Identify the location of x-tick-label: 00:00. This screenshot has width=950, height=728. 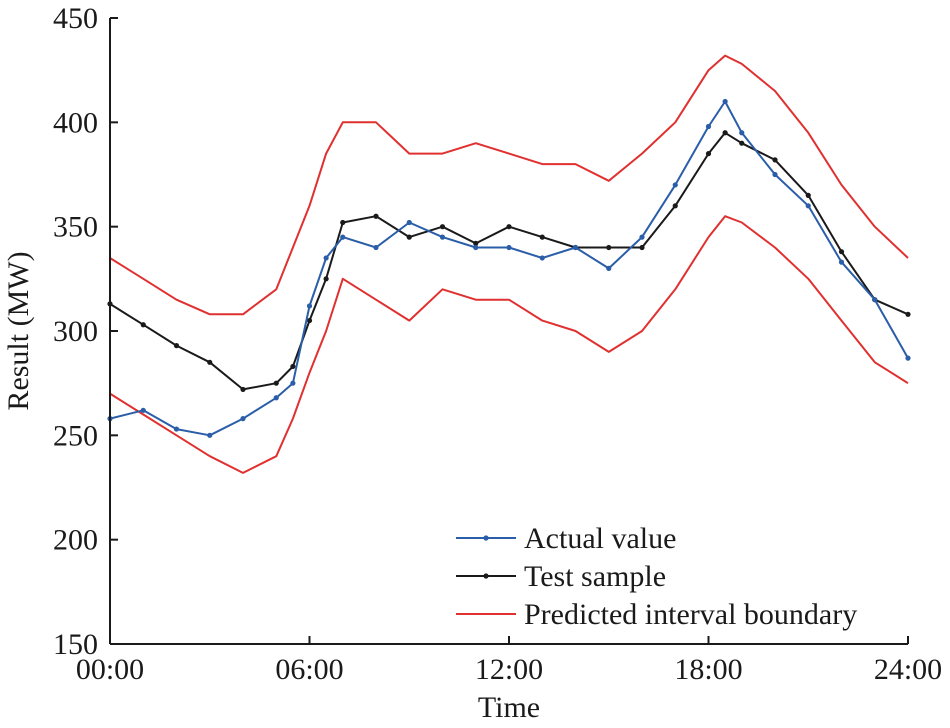
(110, 669).